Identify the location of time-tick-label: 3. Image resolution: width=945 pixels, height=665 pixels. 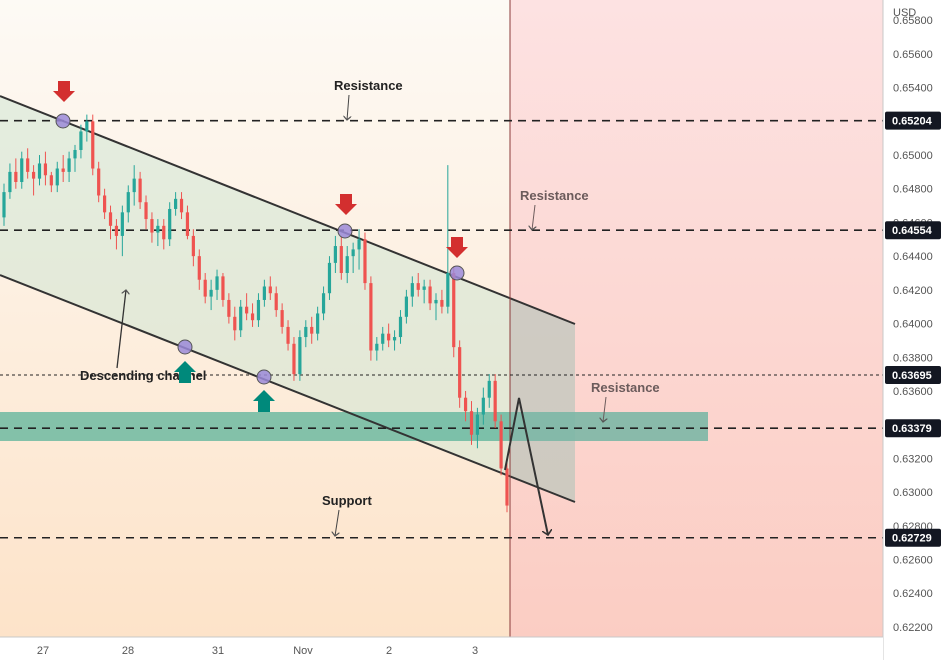
(475, 651).